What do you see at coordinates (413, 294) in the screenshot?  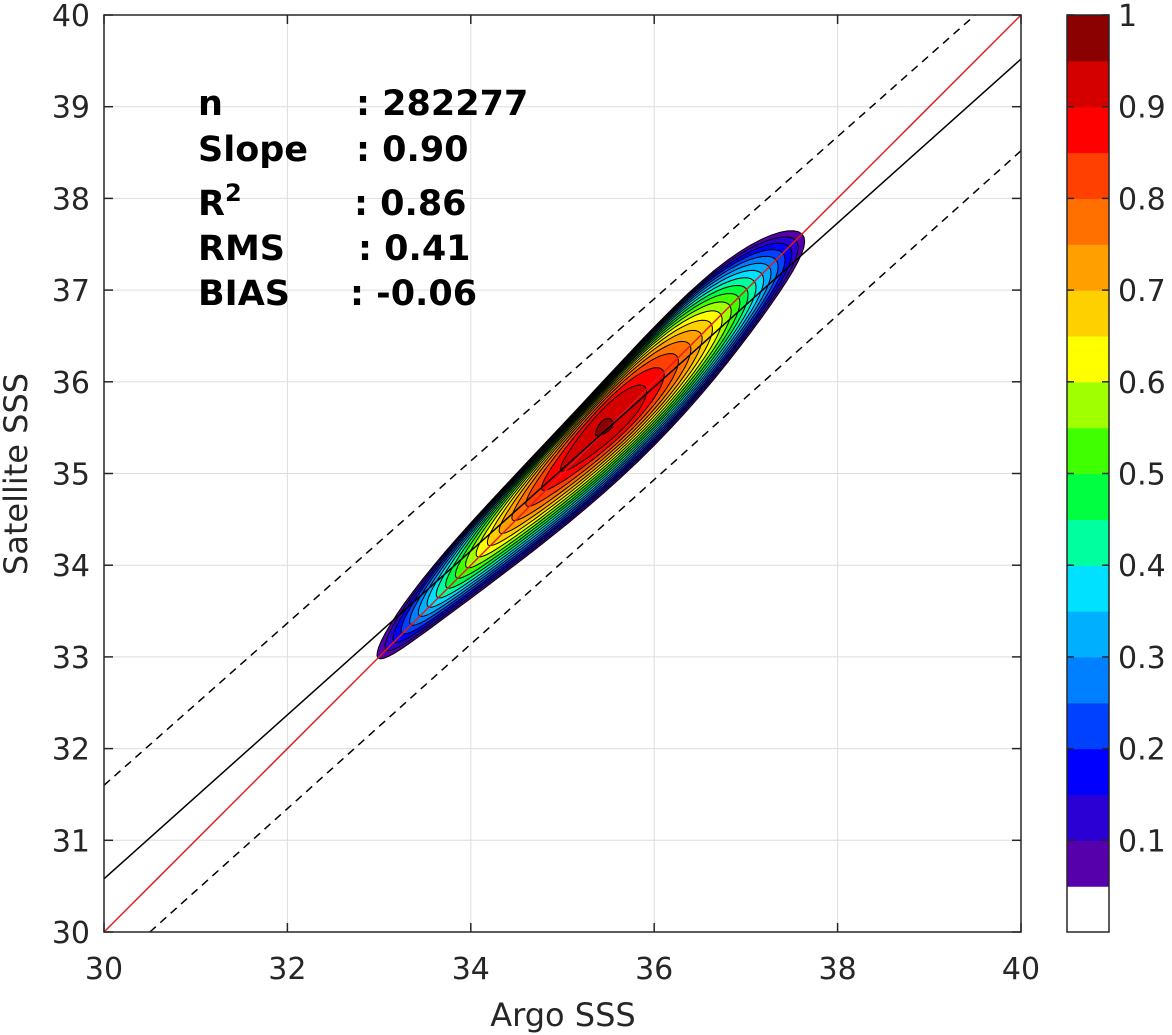 I see `stat-value: : -0.06` at bounding box center [413, 294].